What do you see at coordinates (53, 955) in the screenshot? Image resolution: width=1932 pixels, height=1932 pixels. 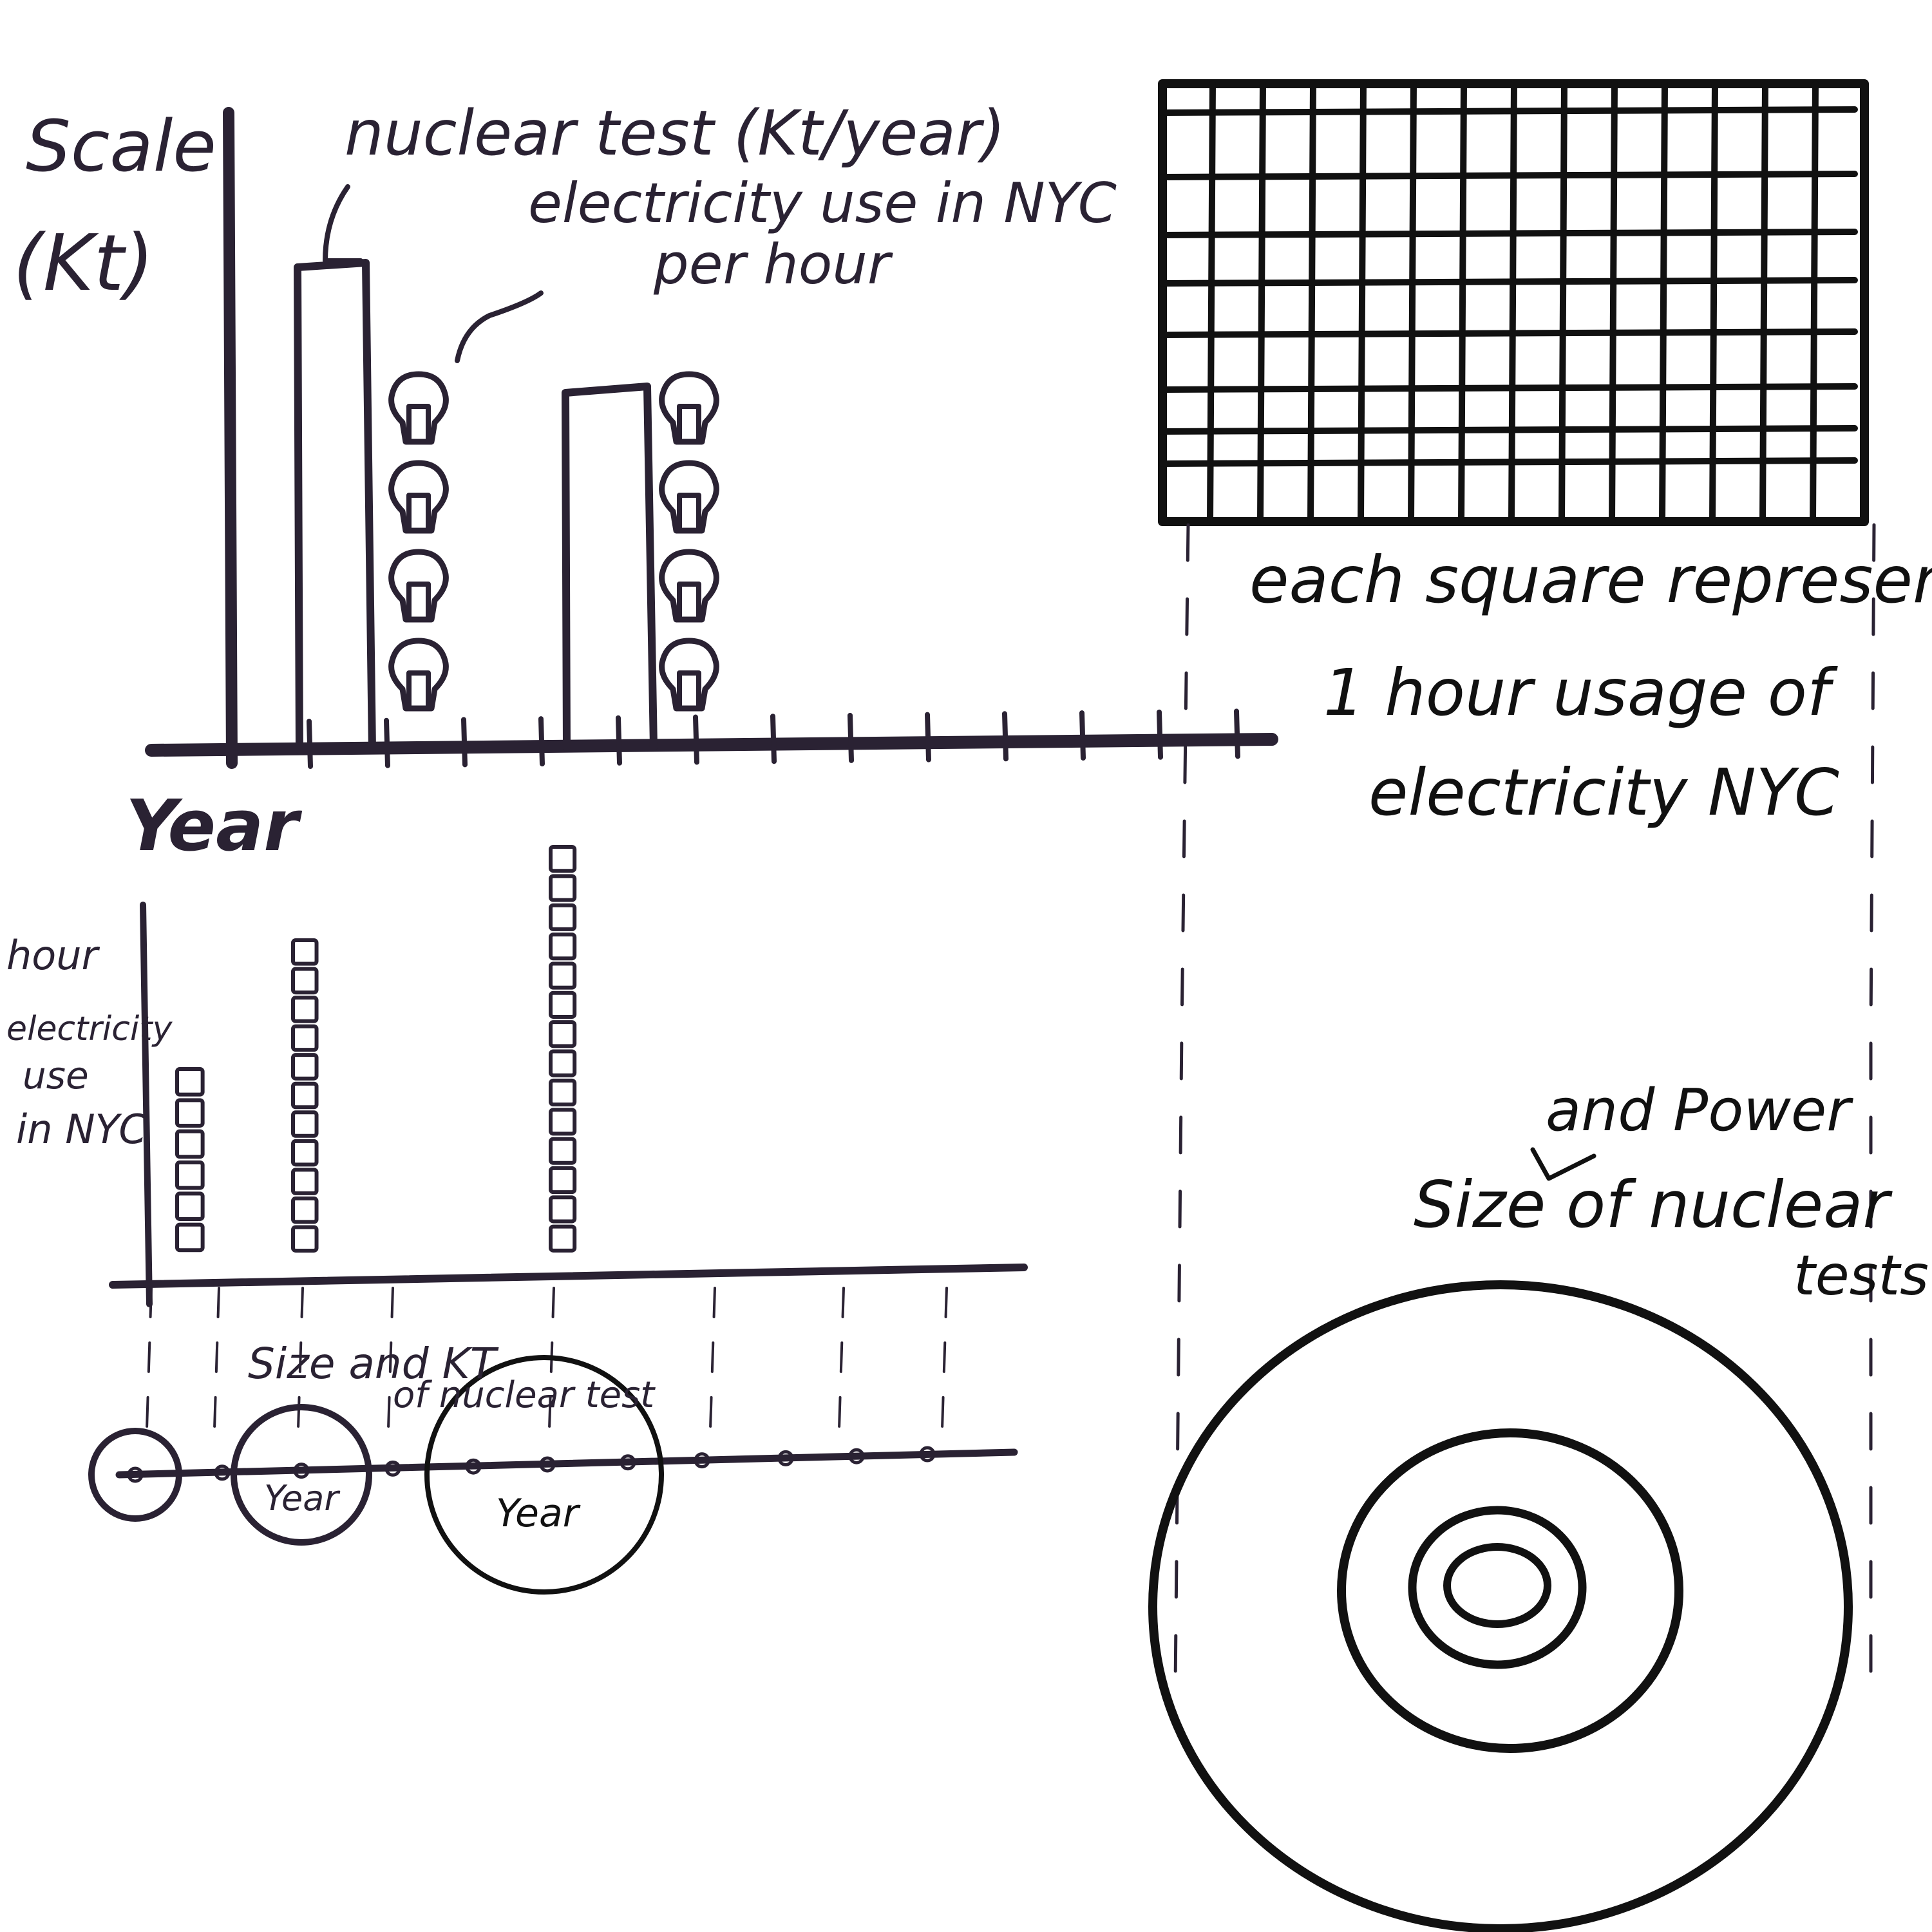 I see `bottom-y-label: hour` at bounding box center [53, 955].